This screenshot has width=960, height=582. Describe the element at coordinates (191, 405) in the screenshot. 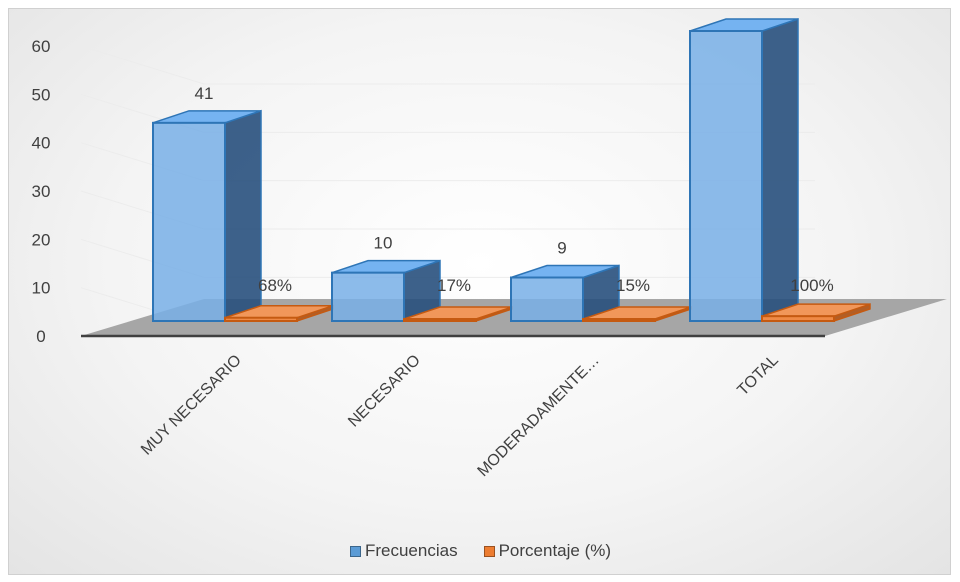

I see `x-tick-label: MUY NECESARIO` at that location.